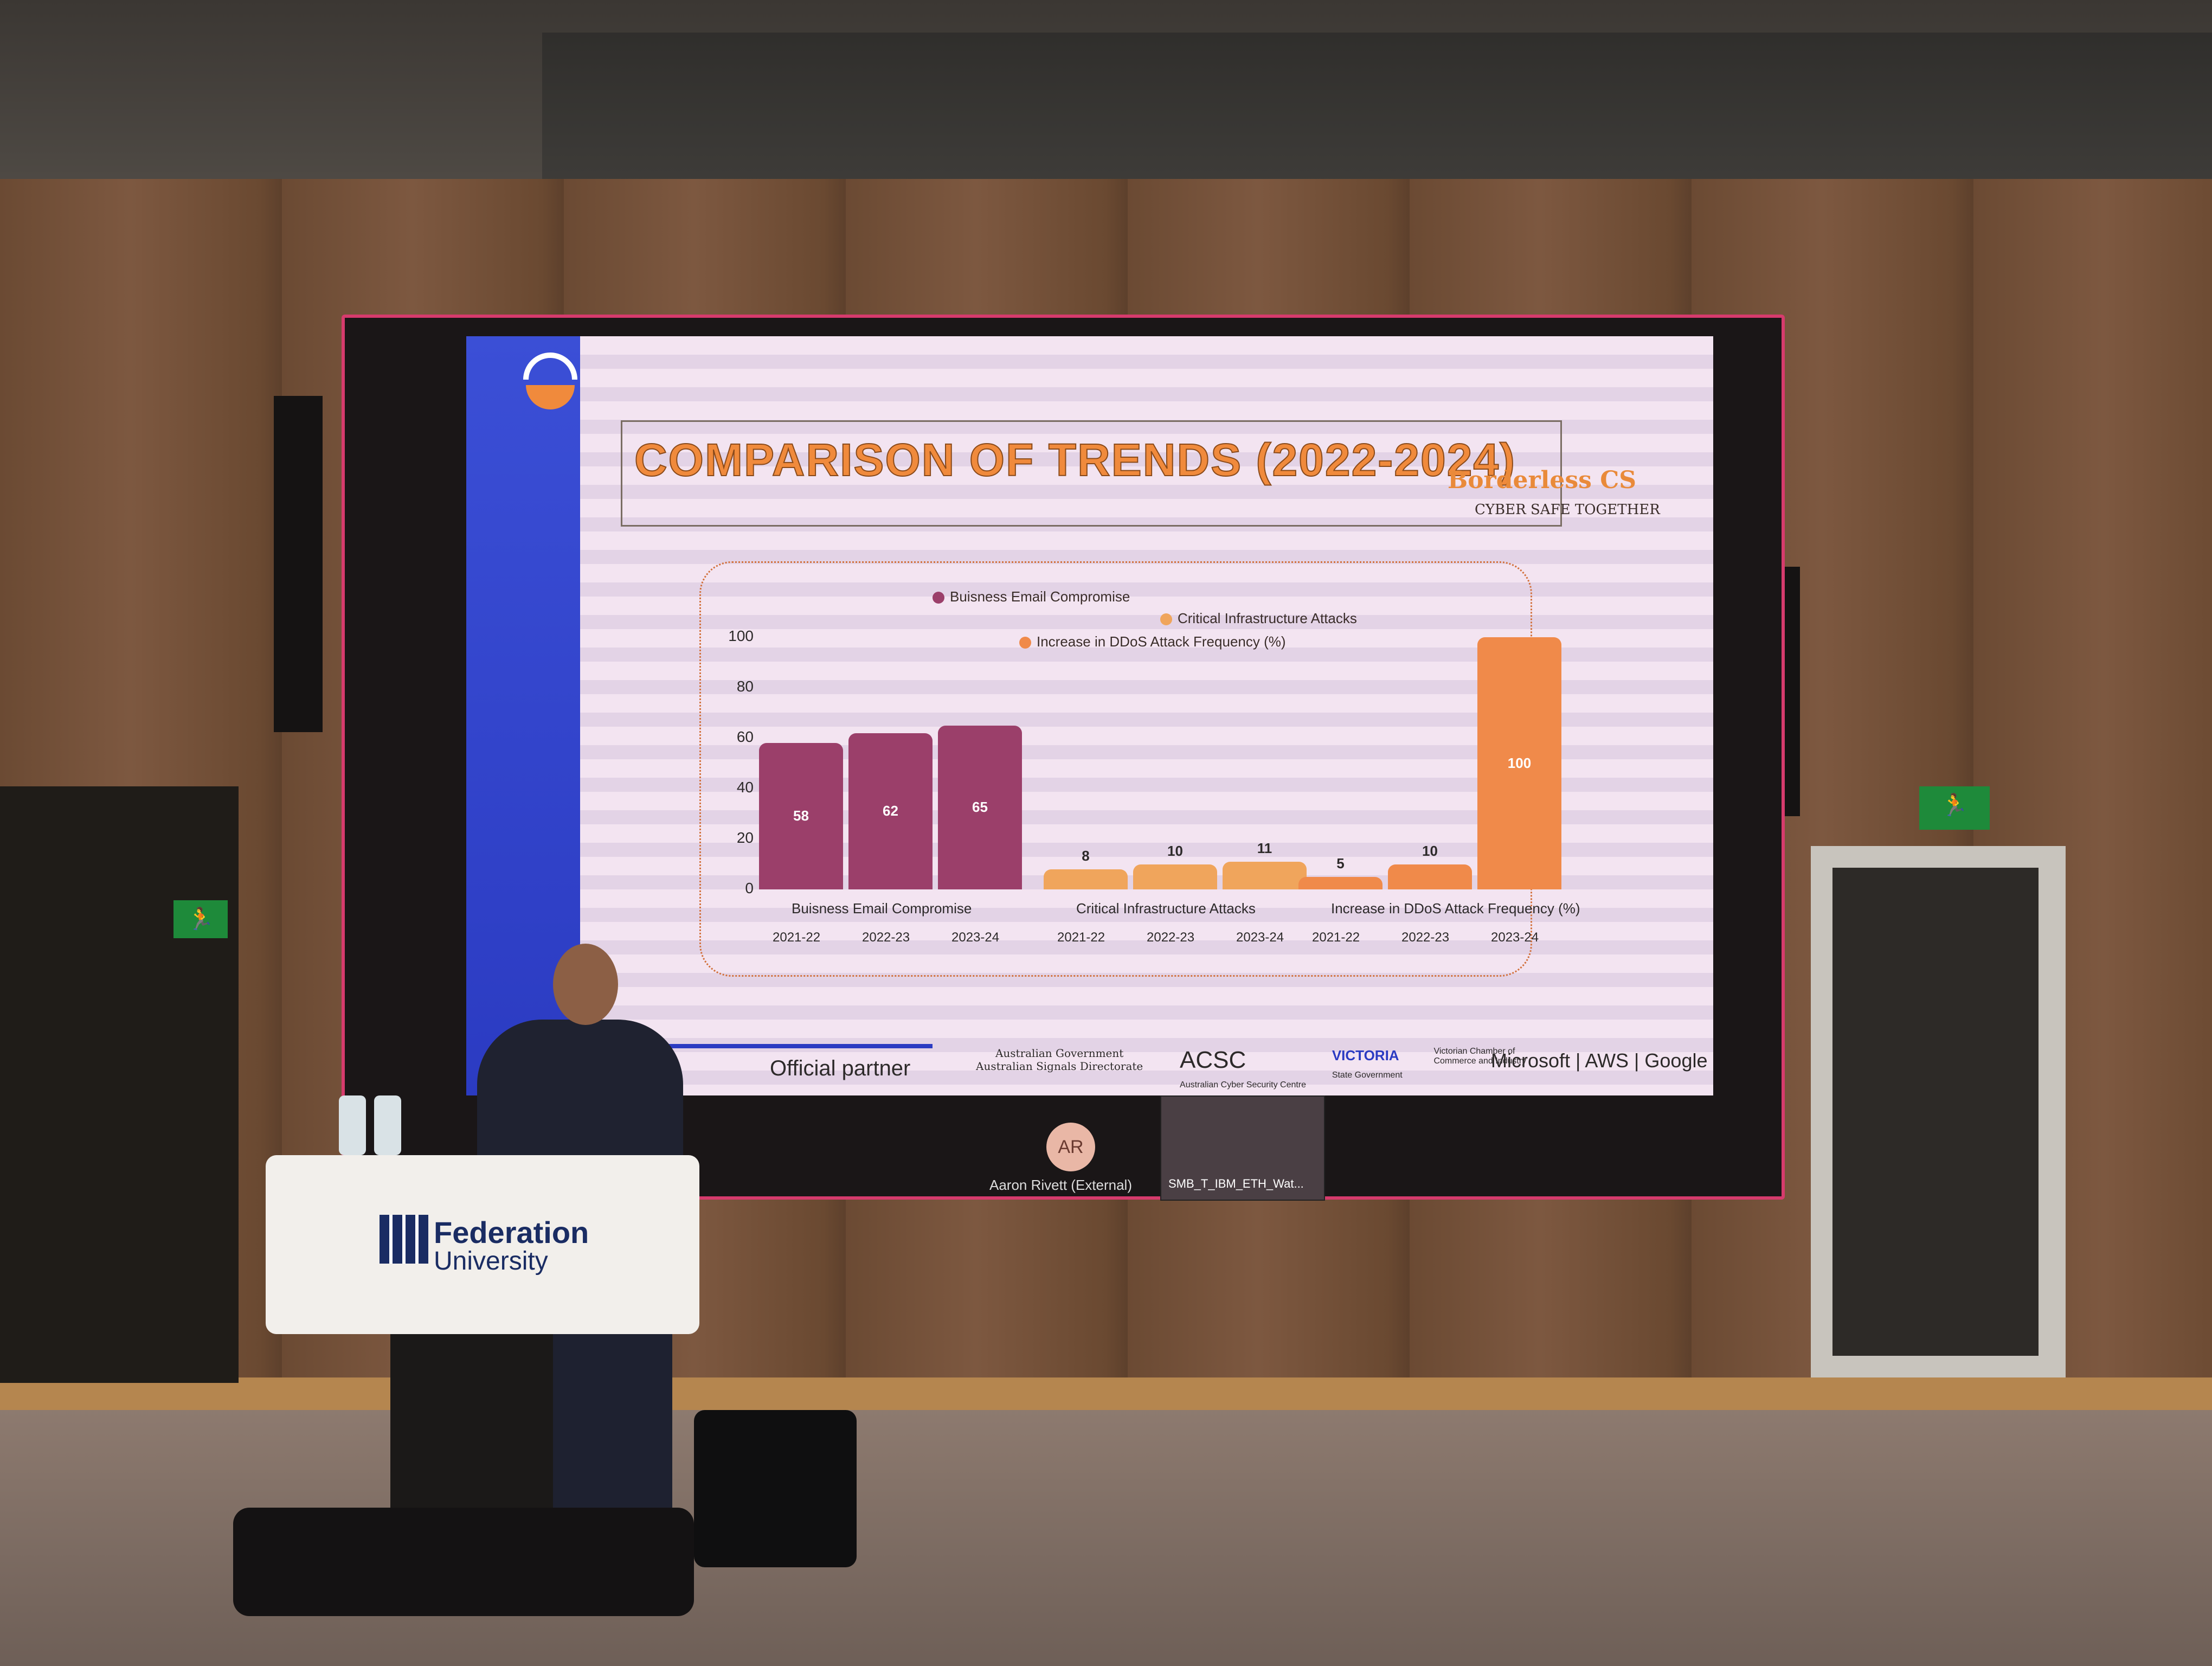  I want to click on participant-name: Aaron Rivett (External), so click(1060, 1185).